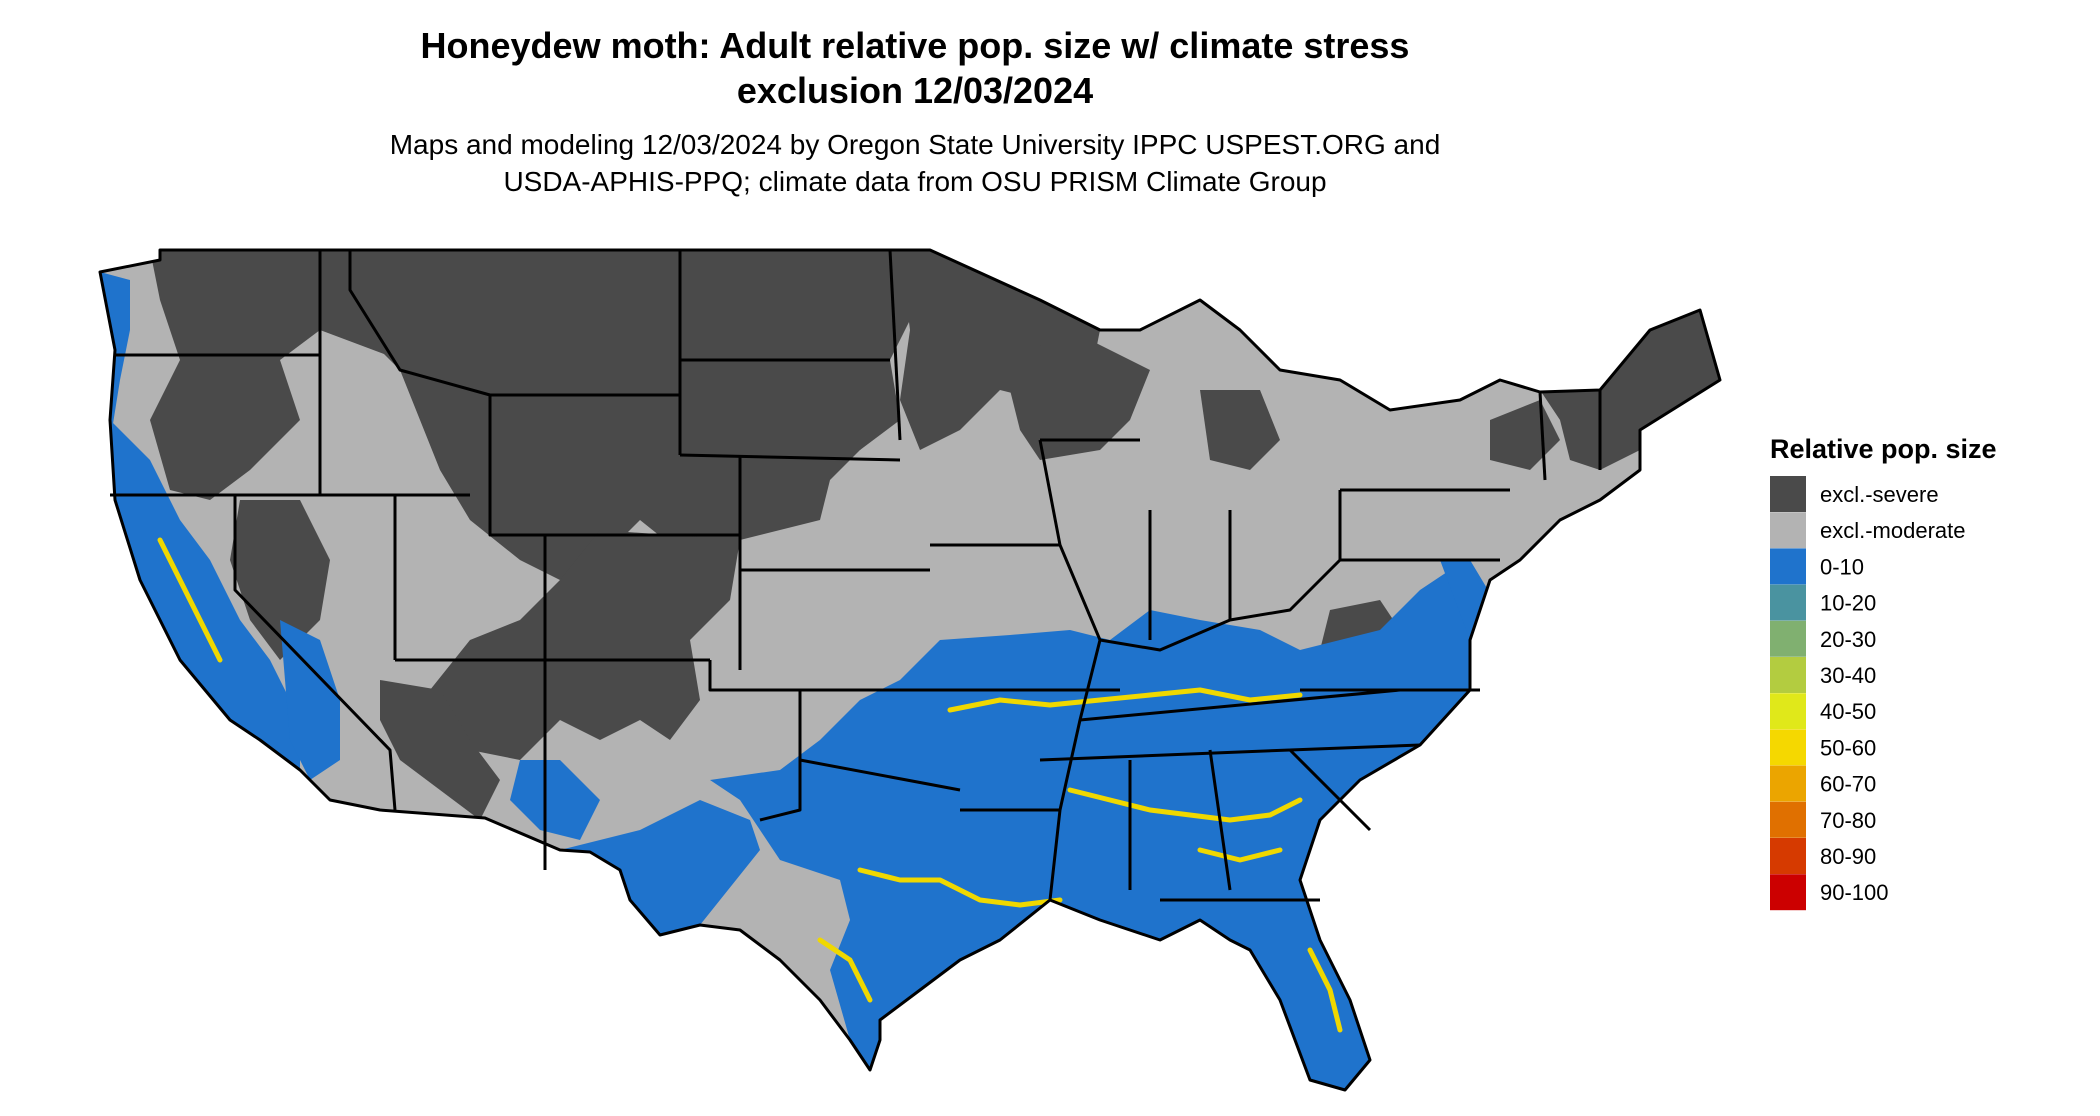  I want to click on region-low-southern-california, so click(310, 700).